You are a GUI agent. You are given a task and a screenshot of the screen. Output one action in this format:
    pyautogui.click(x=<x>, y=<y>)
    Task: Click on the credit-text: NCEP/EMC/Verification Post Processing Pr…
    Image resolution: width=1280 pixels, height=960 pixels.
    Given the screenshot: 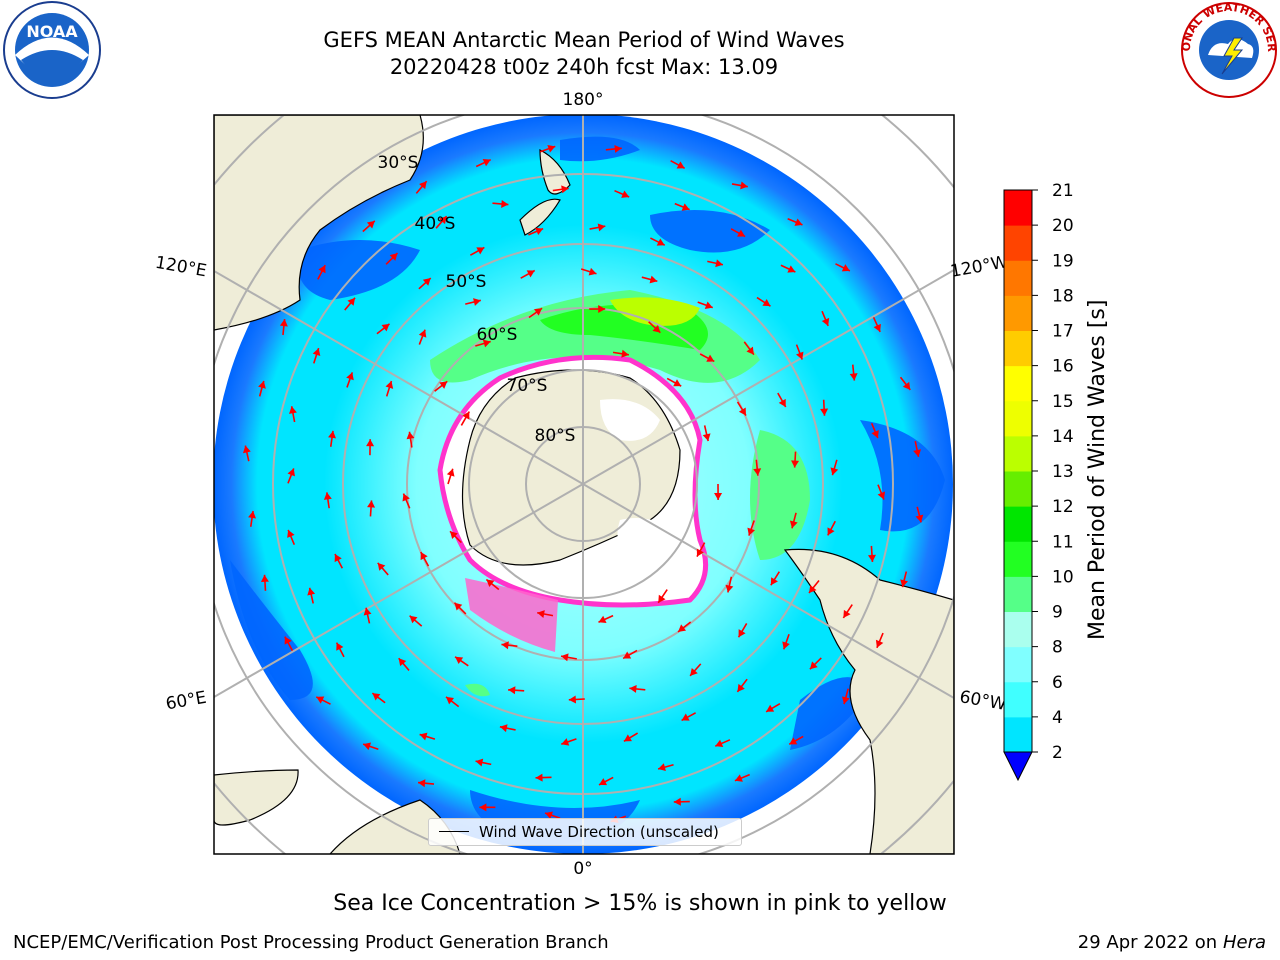 What is the action you would take?
    pyautogui.click(x=311, y=942)
    